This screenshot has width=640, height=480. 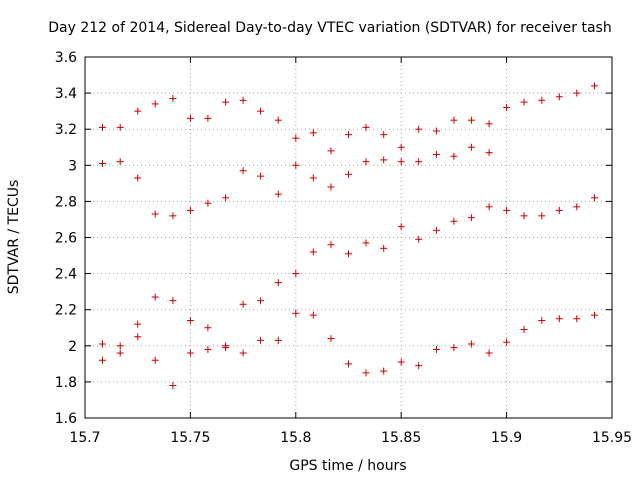 What do you see at coordinates (66, 94) in the screenshot?
I see `y-tick-label: 3.4` at bounding box center [66, 94].